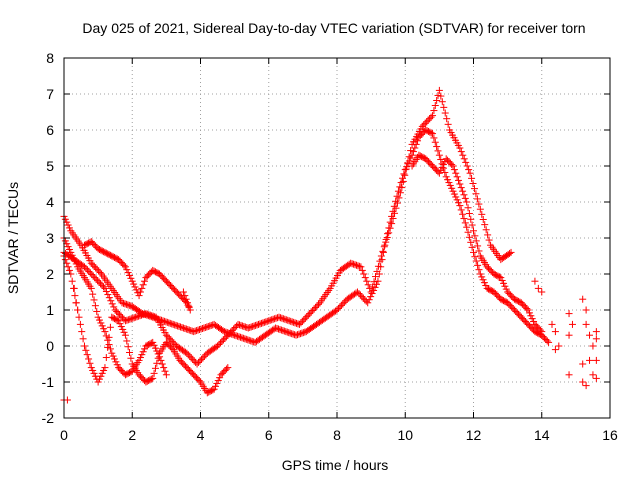 Image resolution: width=640 pixels, height=480 pixels. I want to click on x-tick-label: 14, so click(542, 435).